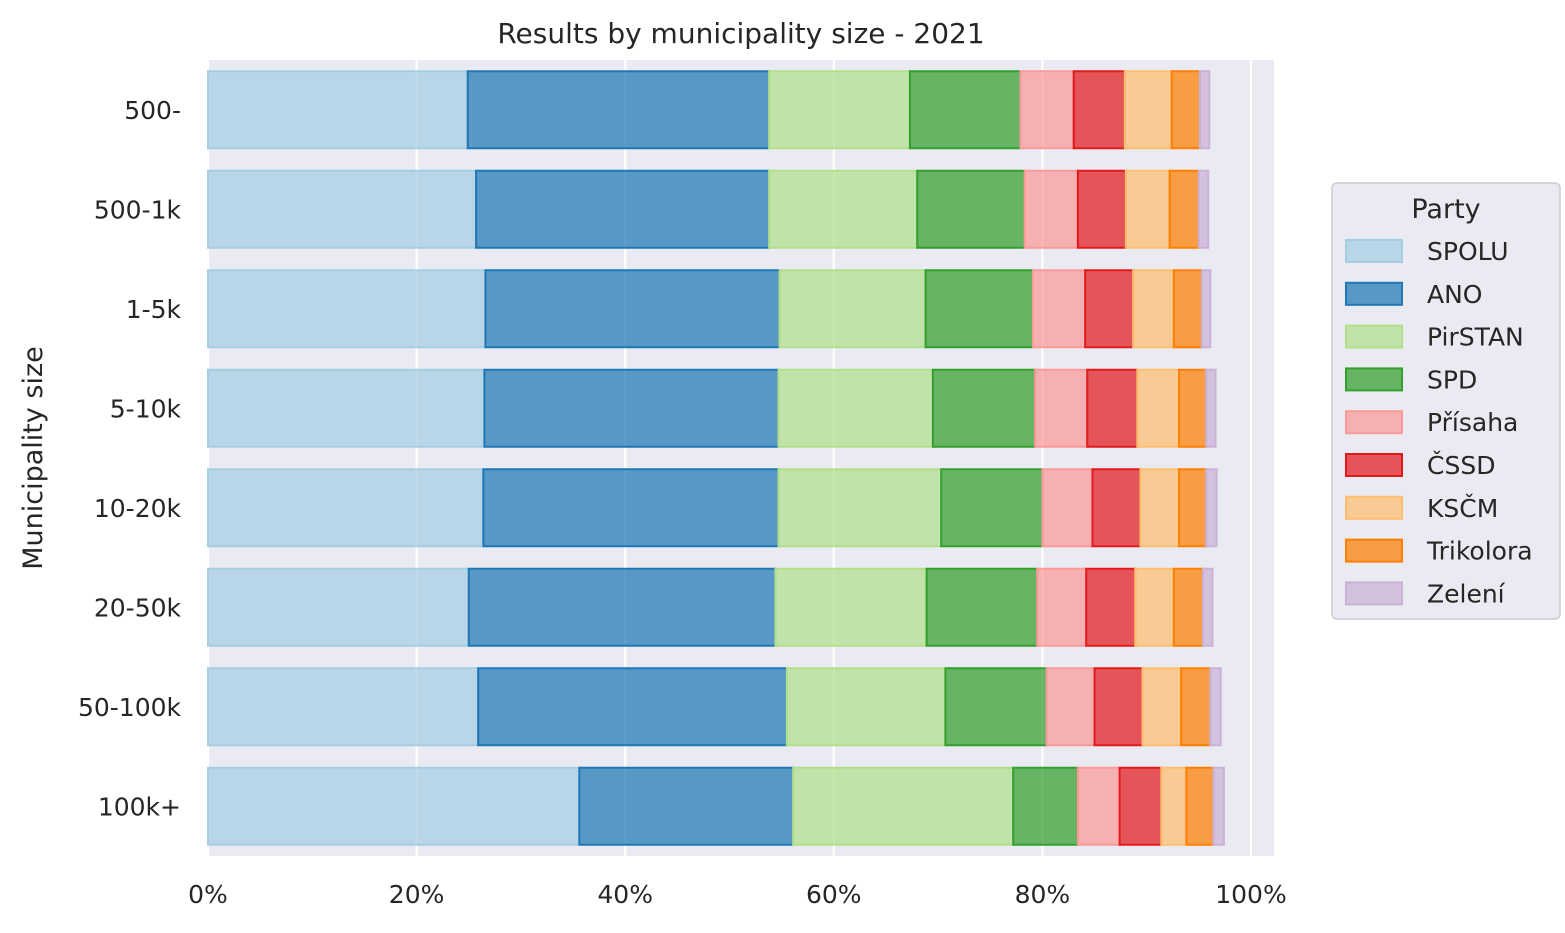  I want to click on x-tick-labels: 0% 20% 40% 60% 80% 100%, so click(737, 894).